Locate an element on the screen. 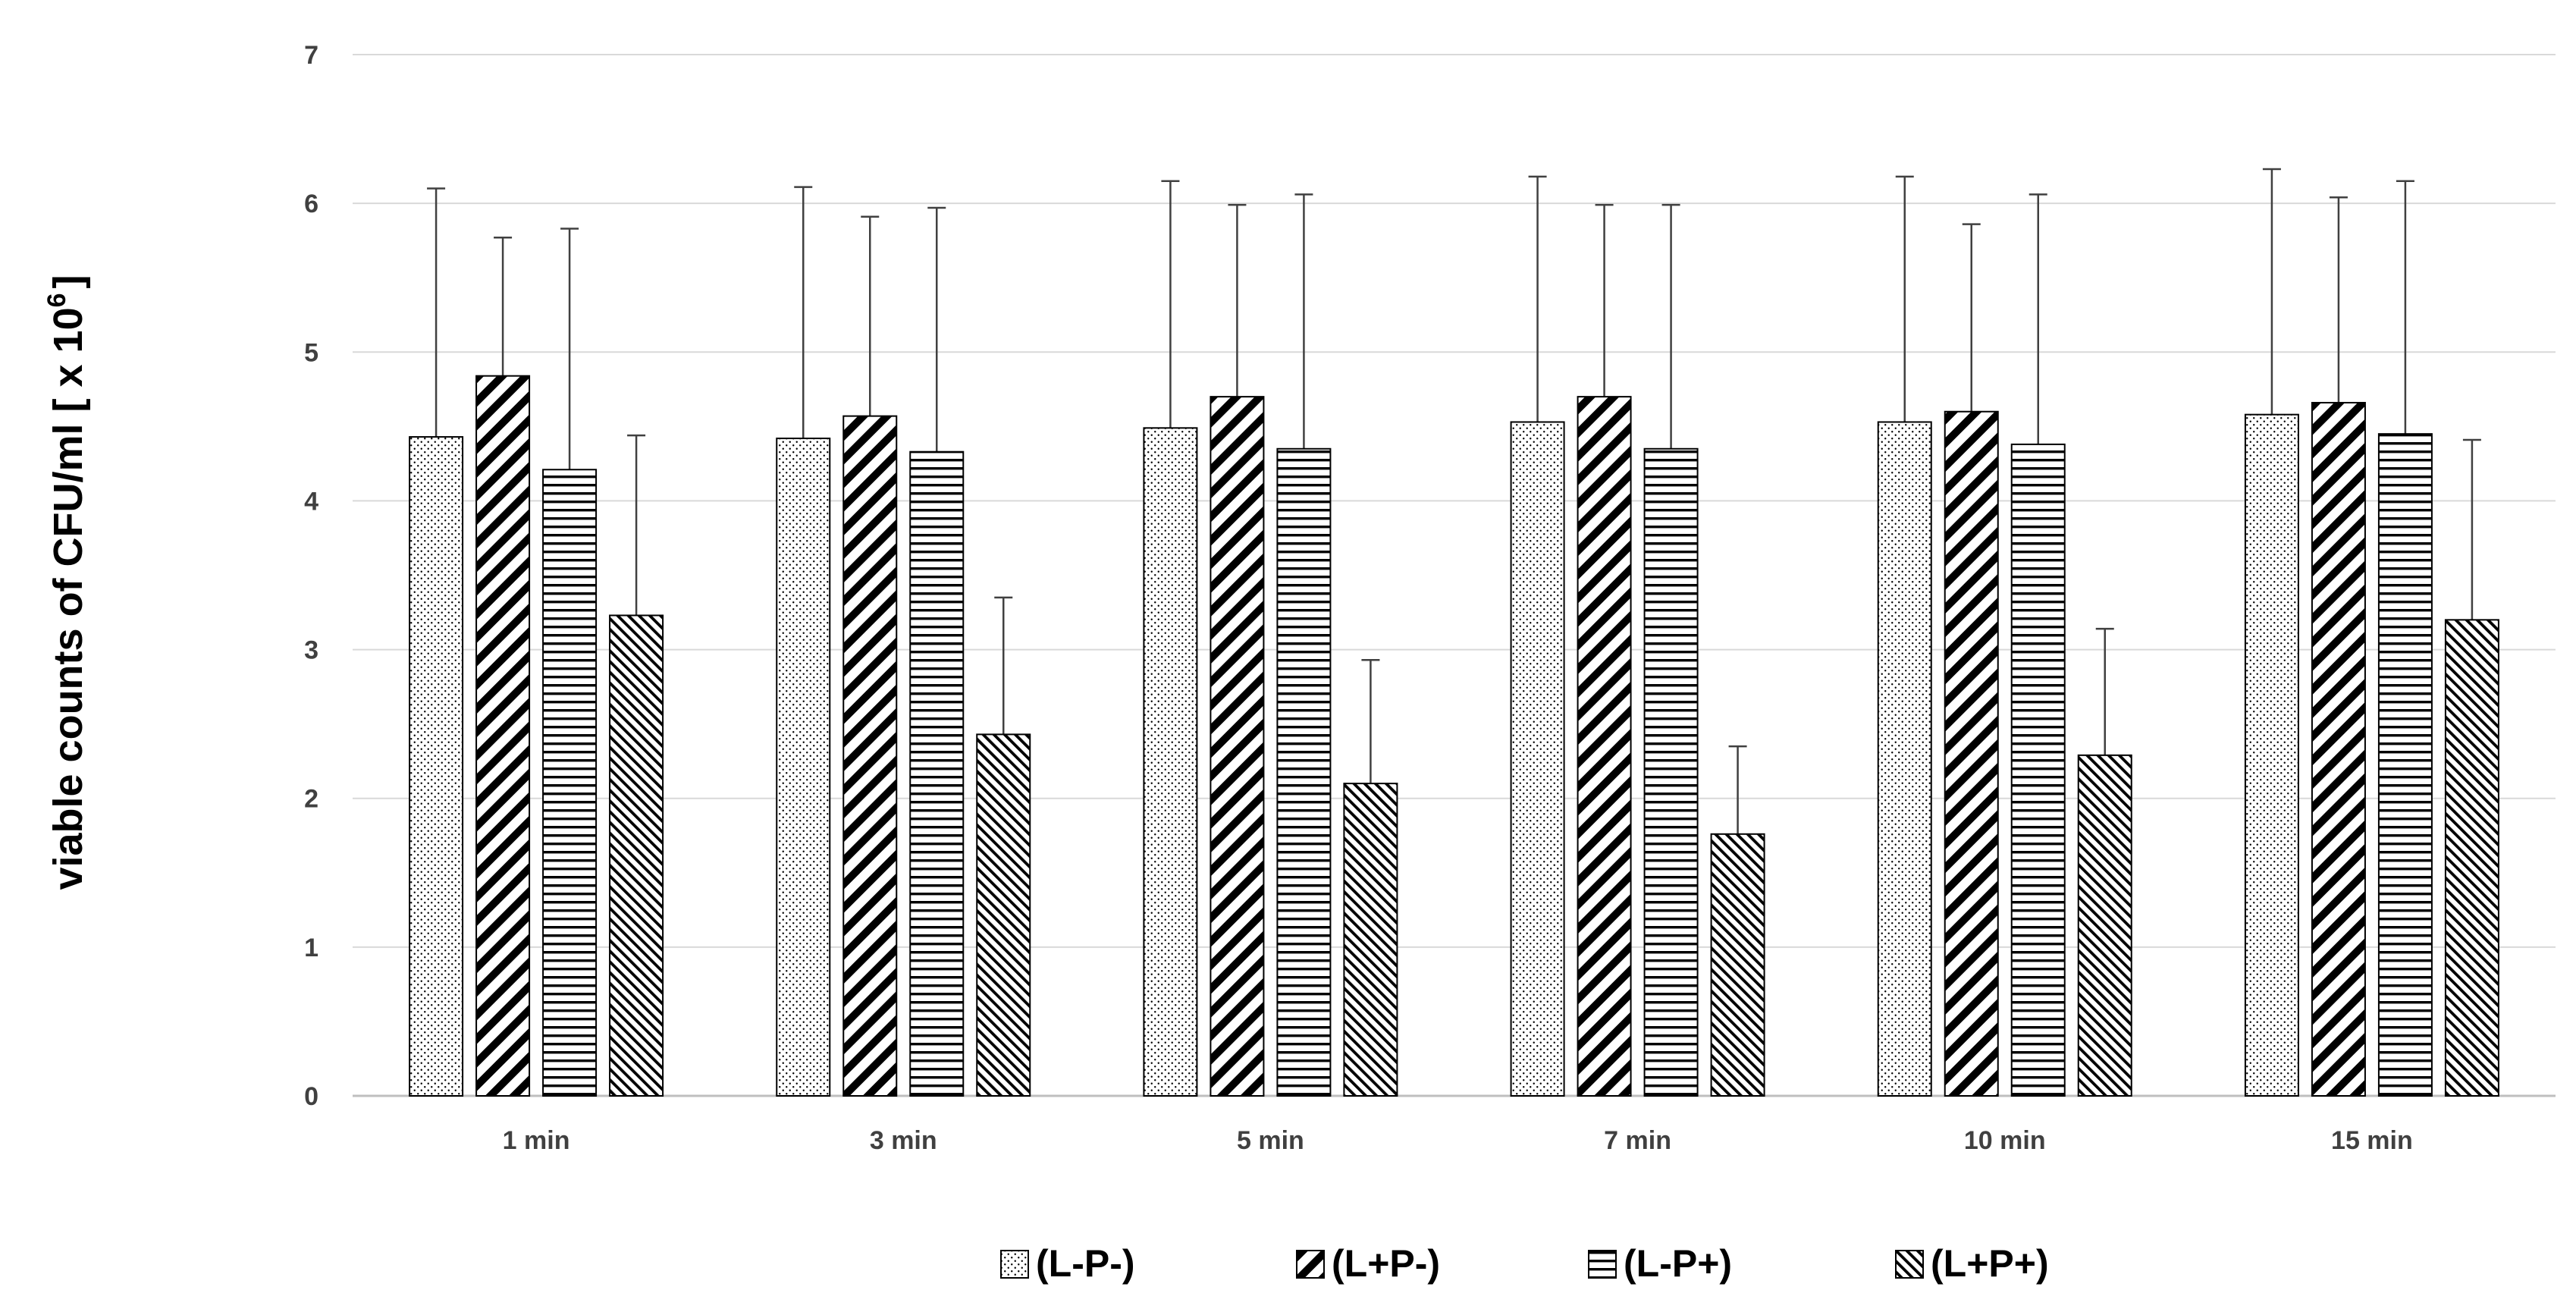 The width and height of the screenshot is (2576, 1312). x-tick-label: 7 min is located at coordinates (1637, 1140).